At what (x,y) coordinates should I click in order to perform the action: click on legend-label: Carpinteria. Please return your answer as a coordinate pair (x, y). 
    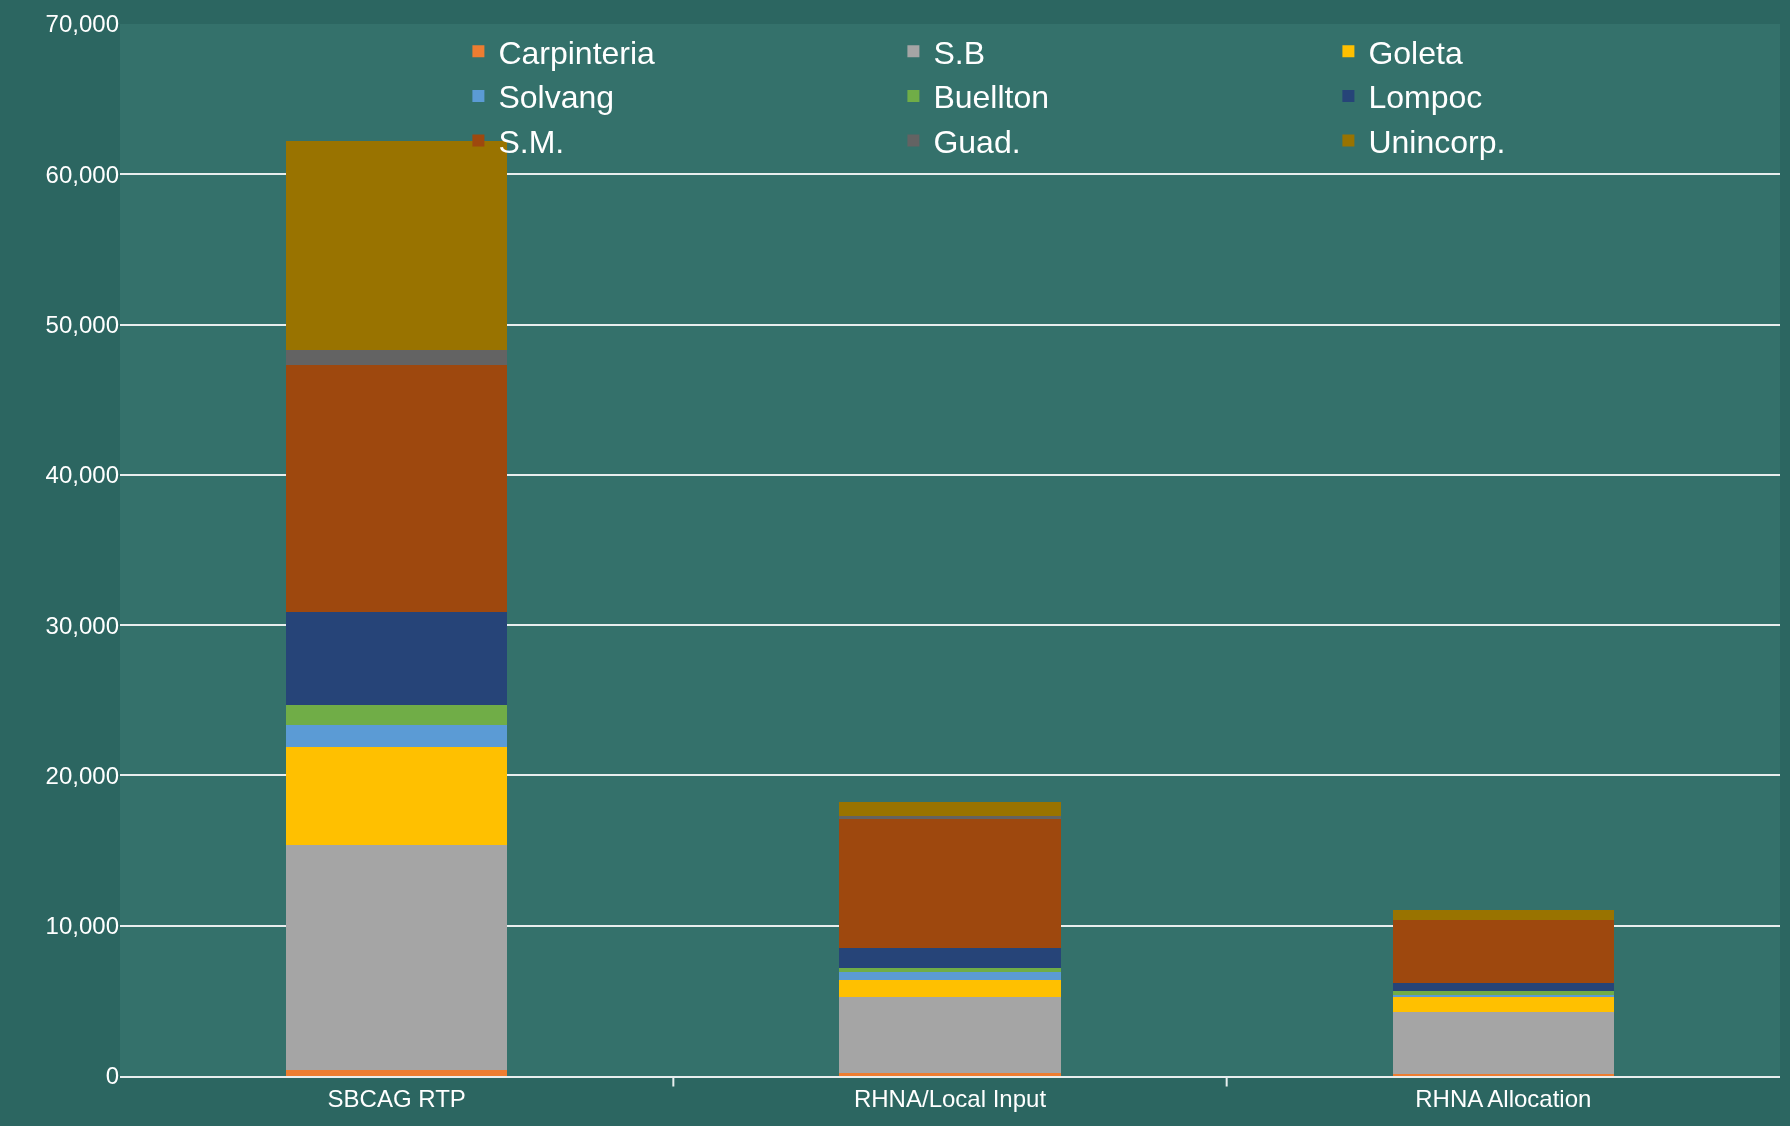
    Looking at the image, I should click on (577, 52).